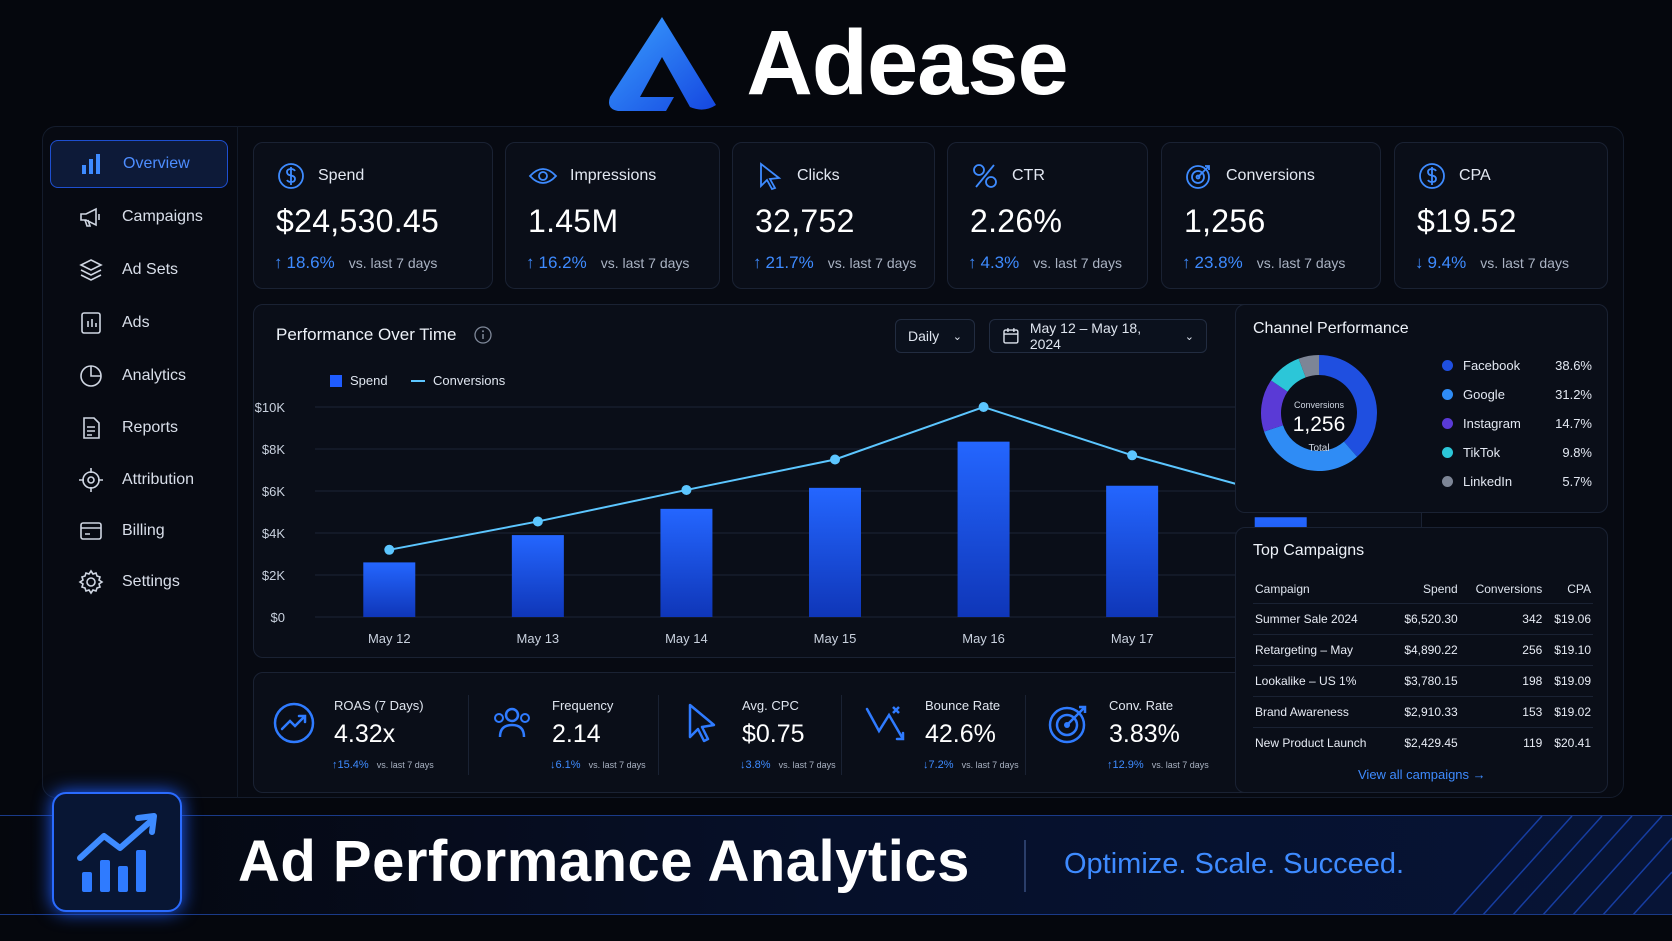 The width and height of the screenshot is (1672, 941). I want to click on stat-delta: ↓7.2% vs. last 7 days, so click(971, 765).